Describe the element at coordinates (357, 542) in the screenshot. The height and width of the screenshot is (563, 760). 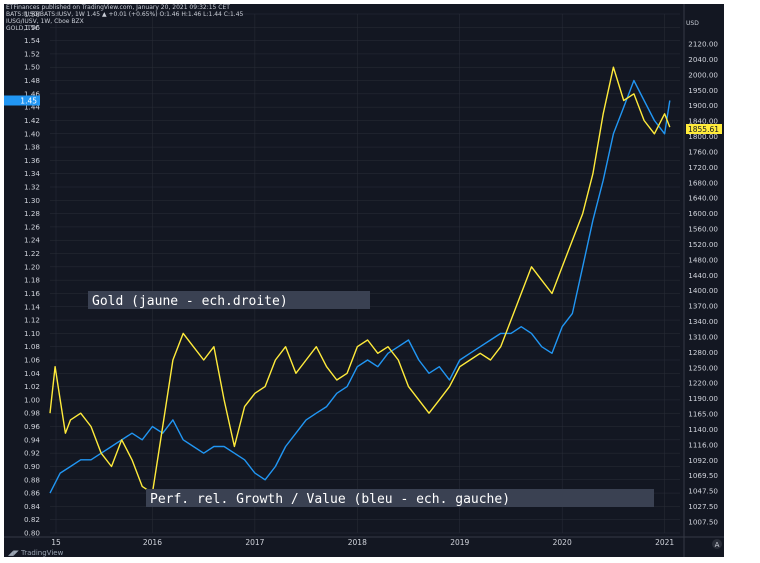
I see `x-tick-label: 2018` at that location.